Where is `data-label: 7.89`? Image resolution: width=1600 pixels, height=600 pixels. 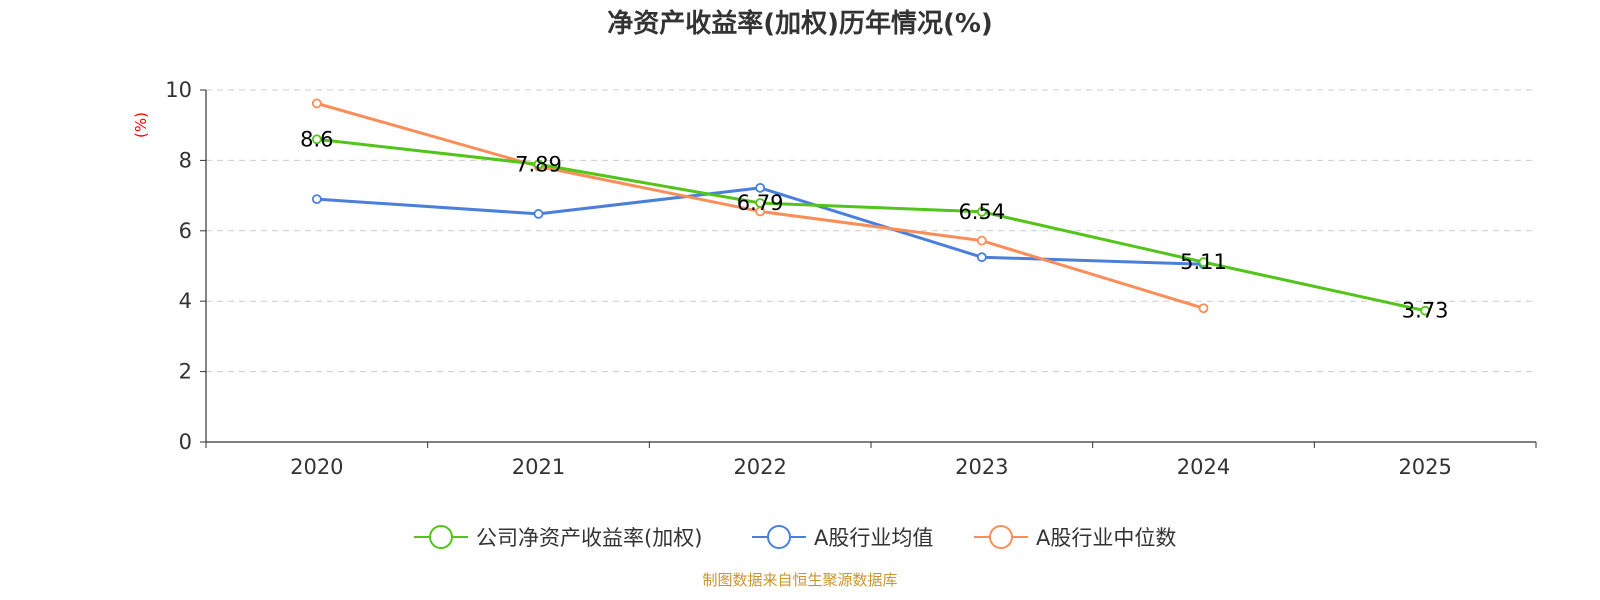
data-label: 7.89 is located at coordinates (538, 164).